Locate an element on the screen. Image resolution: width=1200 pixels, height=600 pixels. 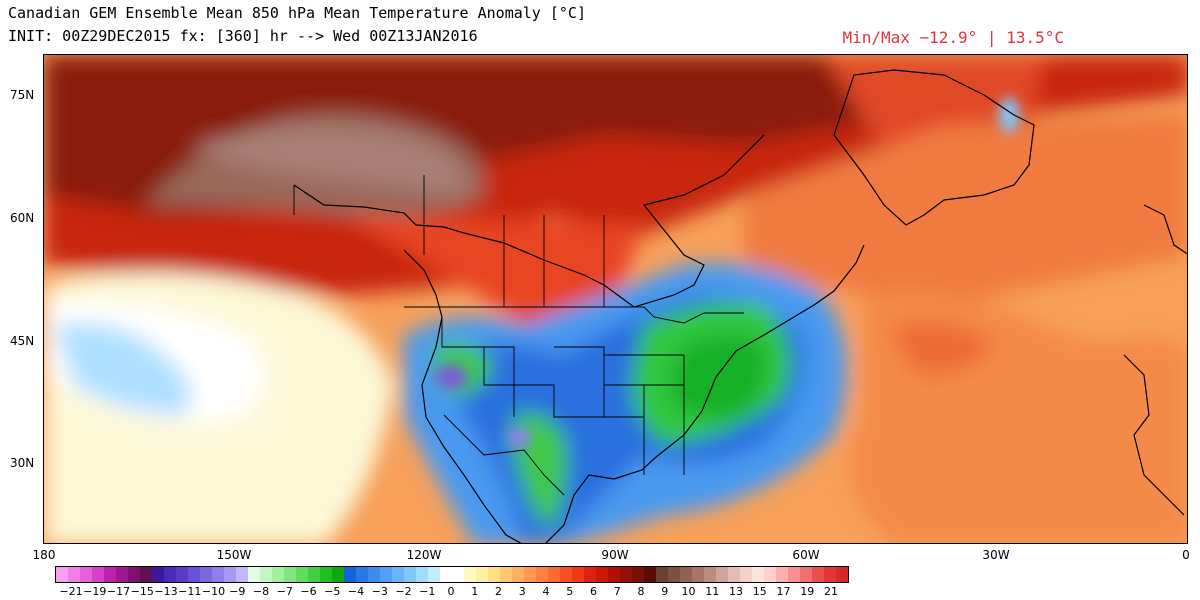
colorbar-tick-label: −15 is located at coordinates (142, 591).